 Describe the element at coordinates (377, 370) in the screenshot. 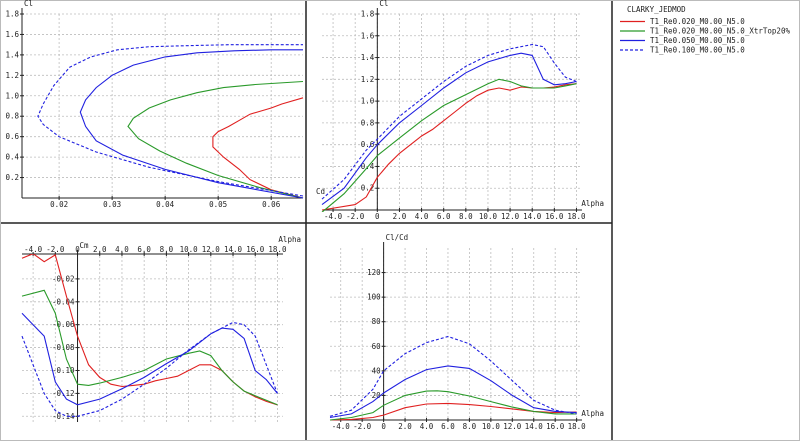

I see `y-tick-label: 40` at that location.